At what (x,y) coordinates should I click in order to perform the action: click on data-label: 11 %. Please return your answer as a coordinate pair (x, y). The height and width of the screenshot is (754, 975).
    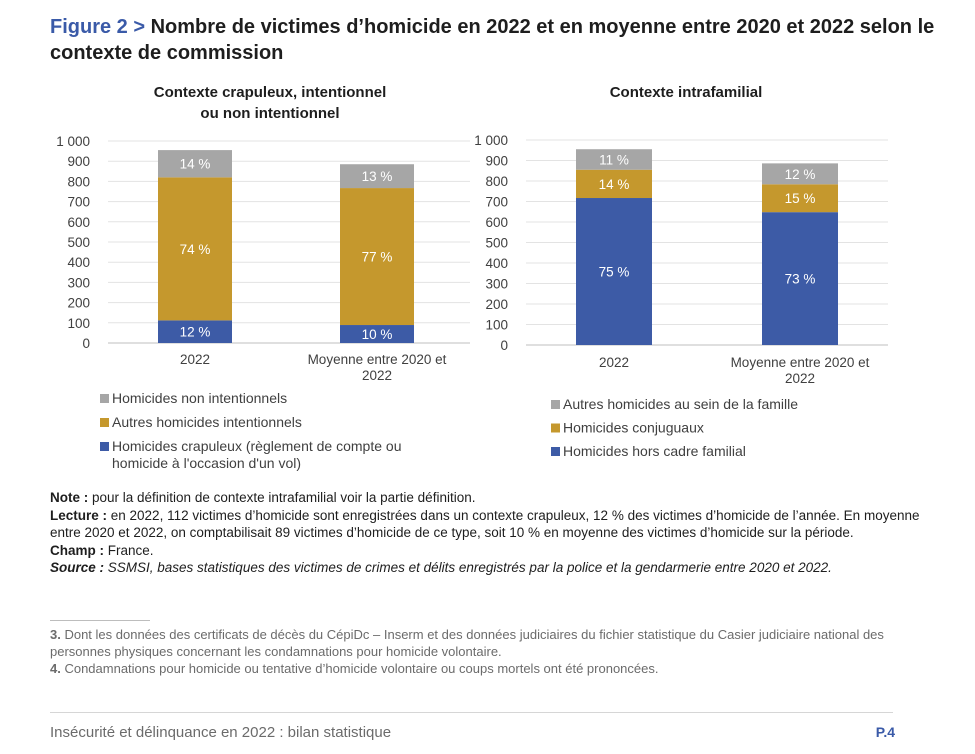
    Looking at the image, I should click on (614, 159).